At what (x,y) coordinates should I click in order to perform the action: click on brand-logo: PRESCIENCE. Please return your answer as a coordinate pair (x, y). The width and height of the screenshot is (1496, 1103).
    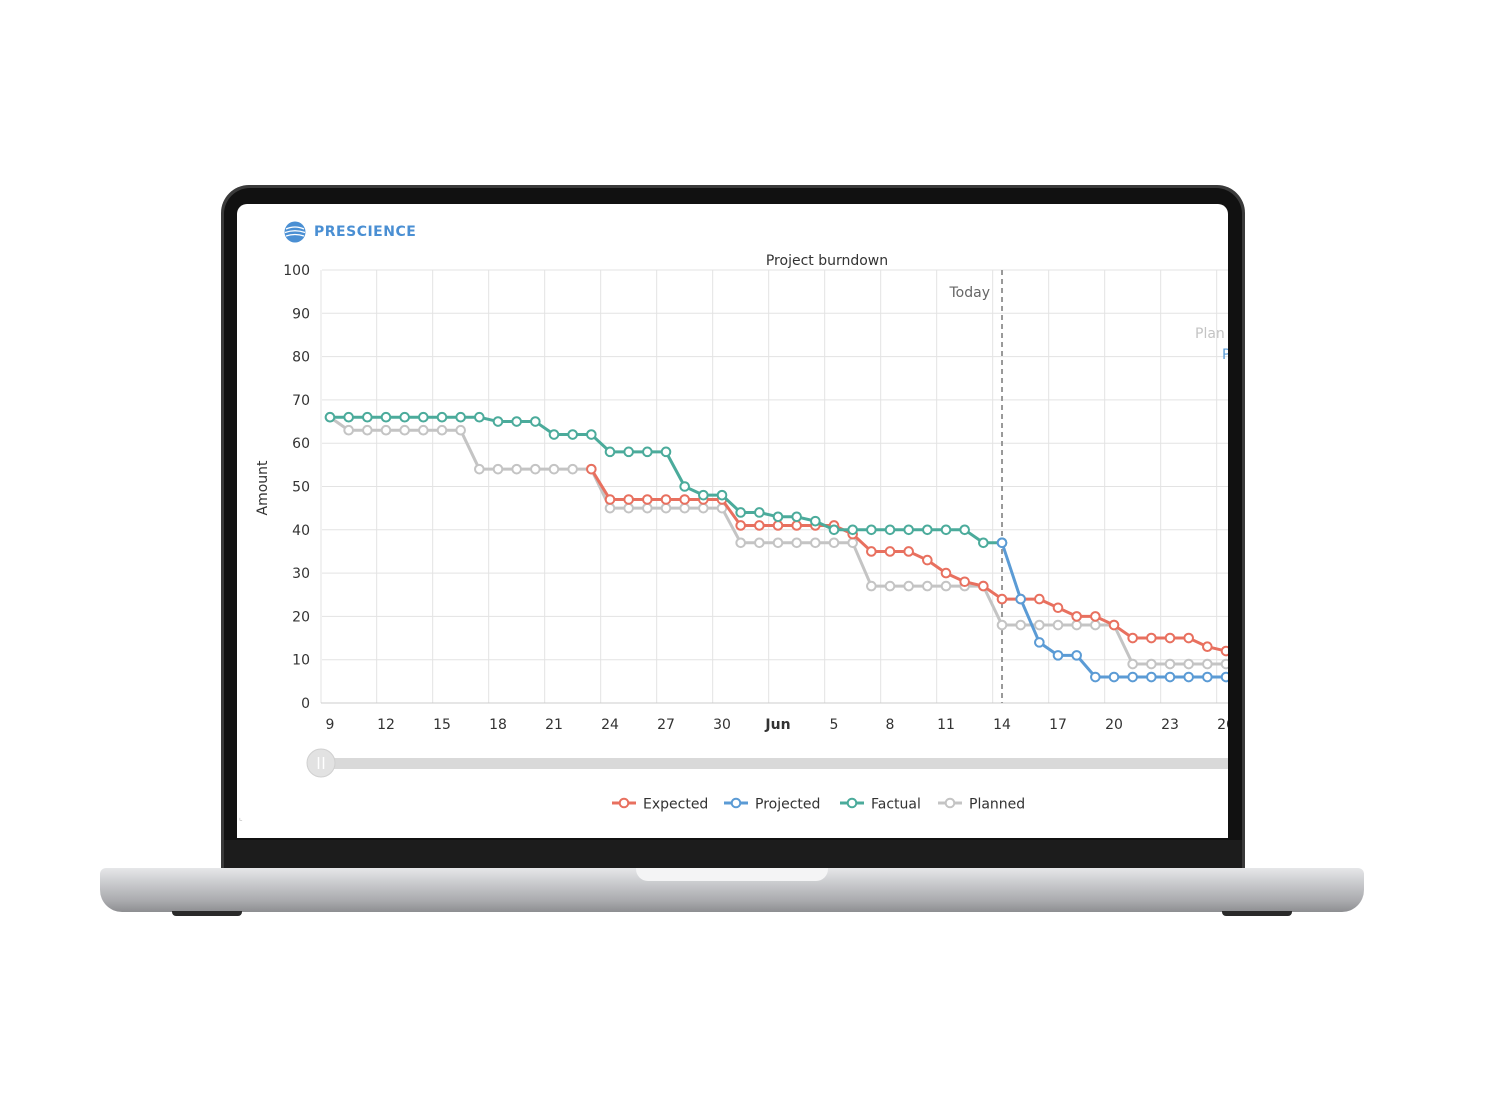
    Looking at the image, I should click on (350, 232).